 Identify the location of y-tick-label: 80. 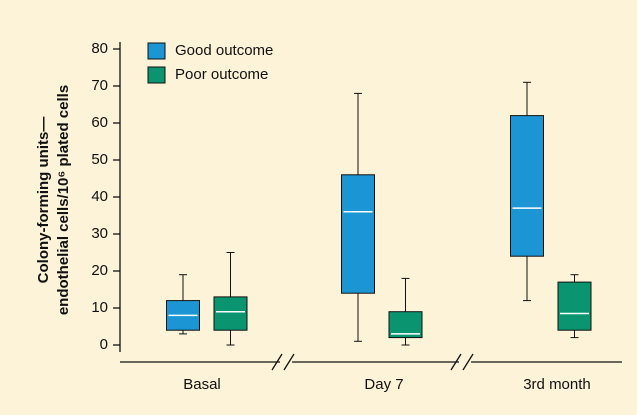
(99, 48).